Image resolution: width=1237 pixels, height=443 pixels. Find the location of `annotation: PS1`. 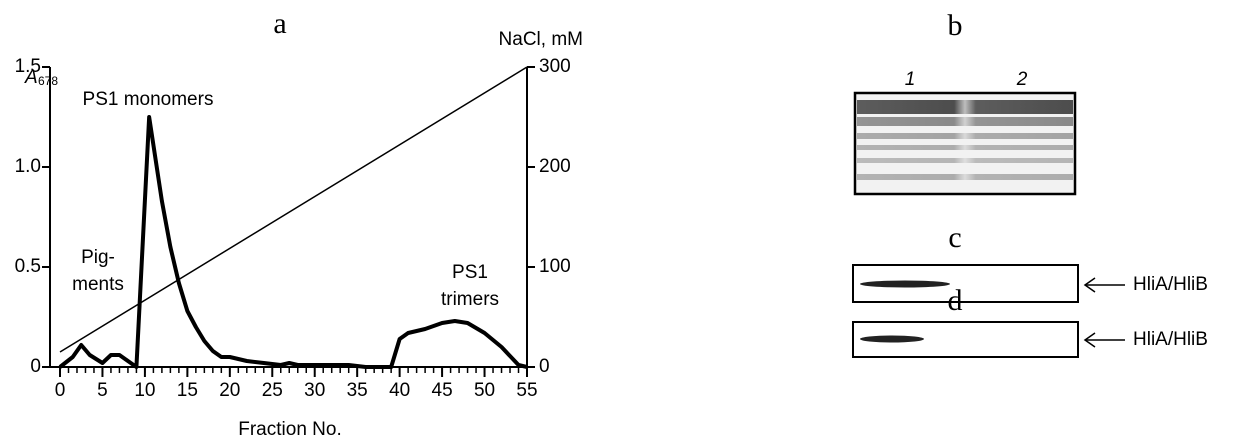

annotation: PS1 is located at coordinates (470, 272).